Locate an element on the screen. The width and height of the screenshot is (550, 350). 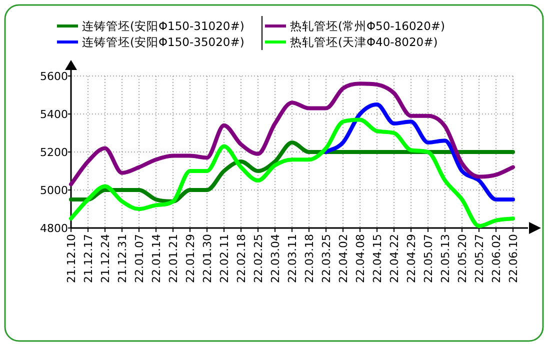
x-tick-label: 22.01.29 is located at coordinates (190, 258).